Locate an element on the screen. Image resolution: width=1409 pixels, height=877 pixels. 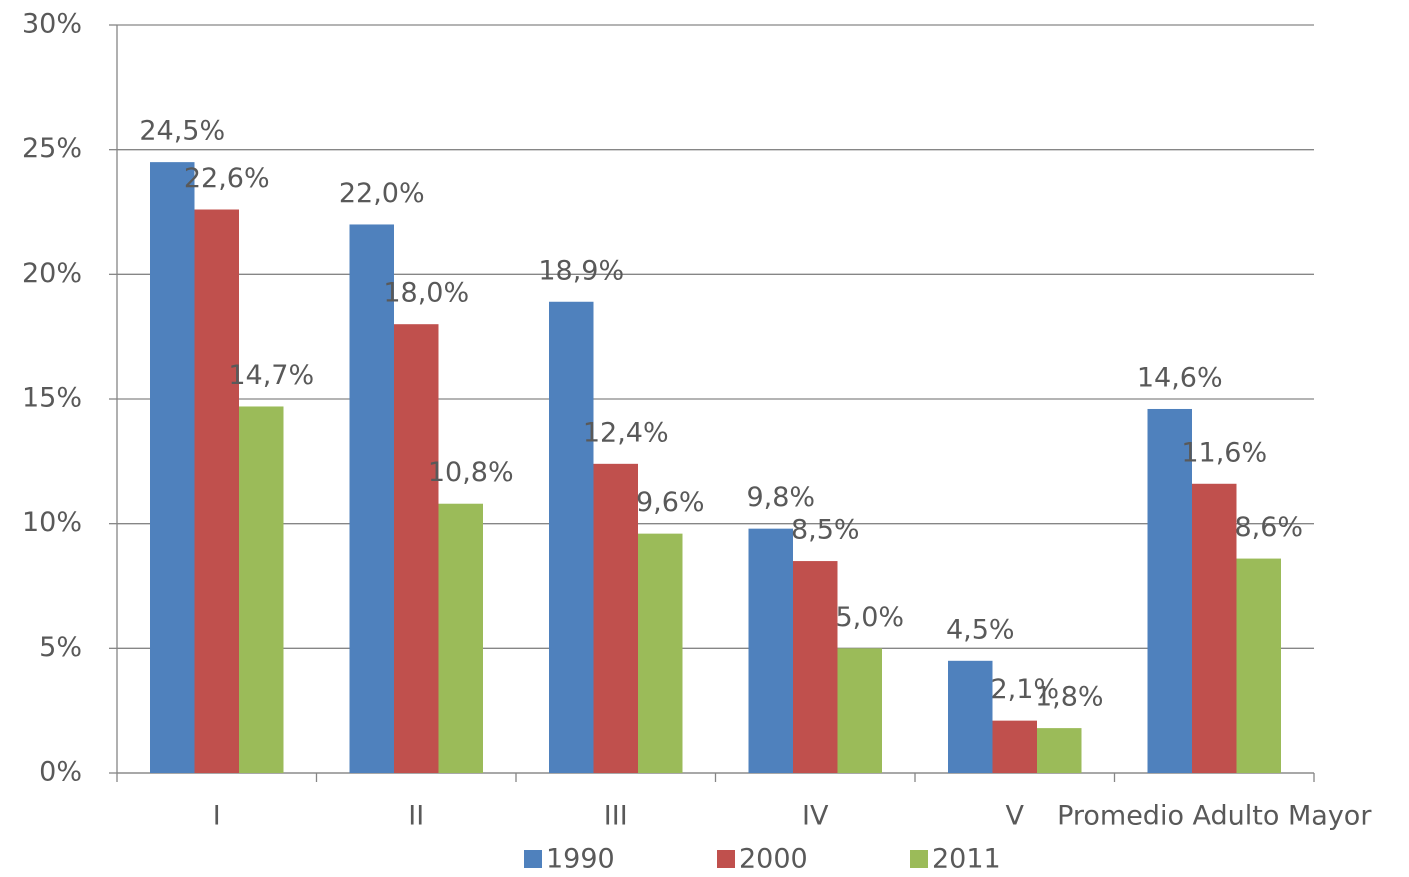
value-label: 14,6% is located at coordinates (1180, 377).